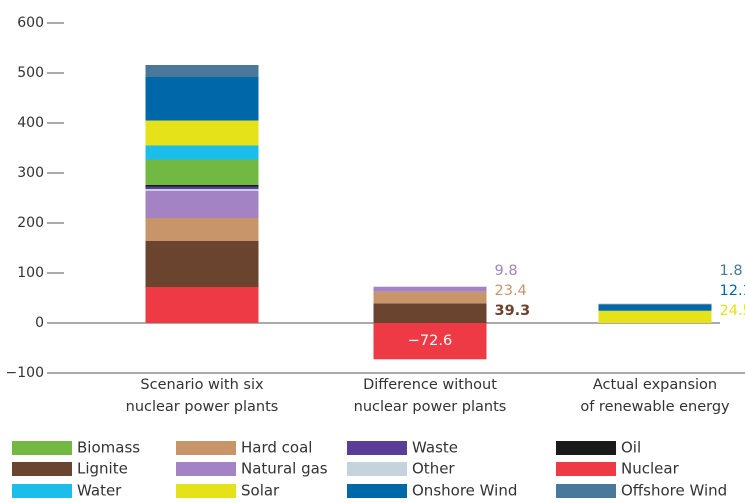  What do you see at coordinates (464, 491) in the screenshot?
I see `legend-label: Onshore Wind` at bounding box center [464, 491].